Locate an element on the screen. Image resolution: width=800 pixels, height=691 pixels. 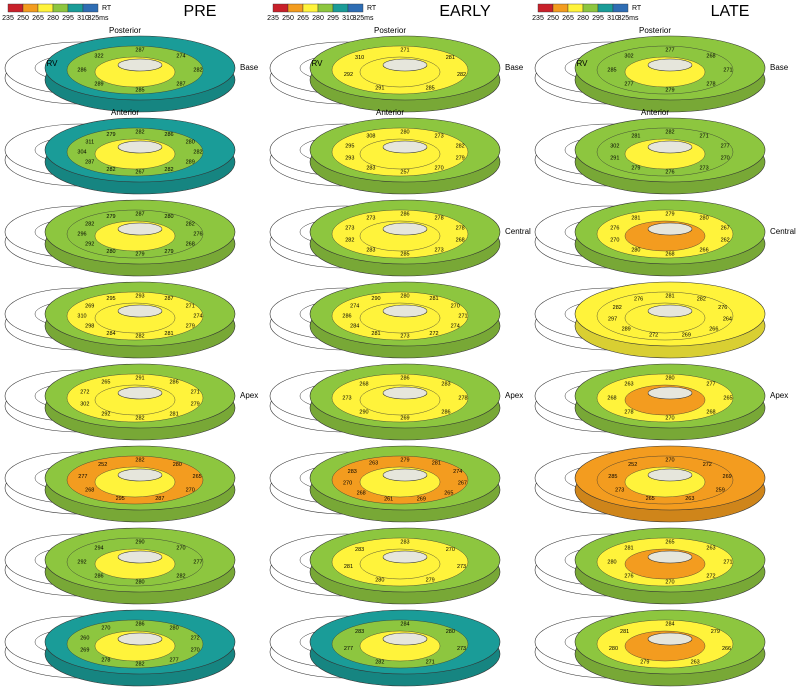
rv-label: RV is located at coordinates (318, 63).